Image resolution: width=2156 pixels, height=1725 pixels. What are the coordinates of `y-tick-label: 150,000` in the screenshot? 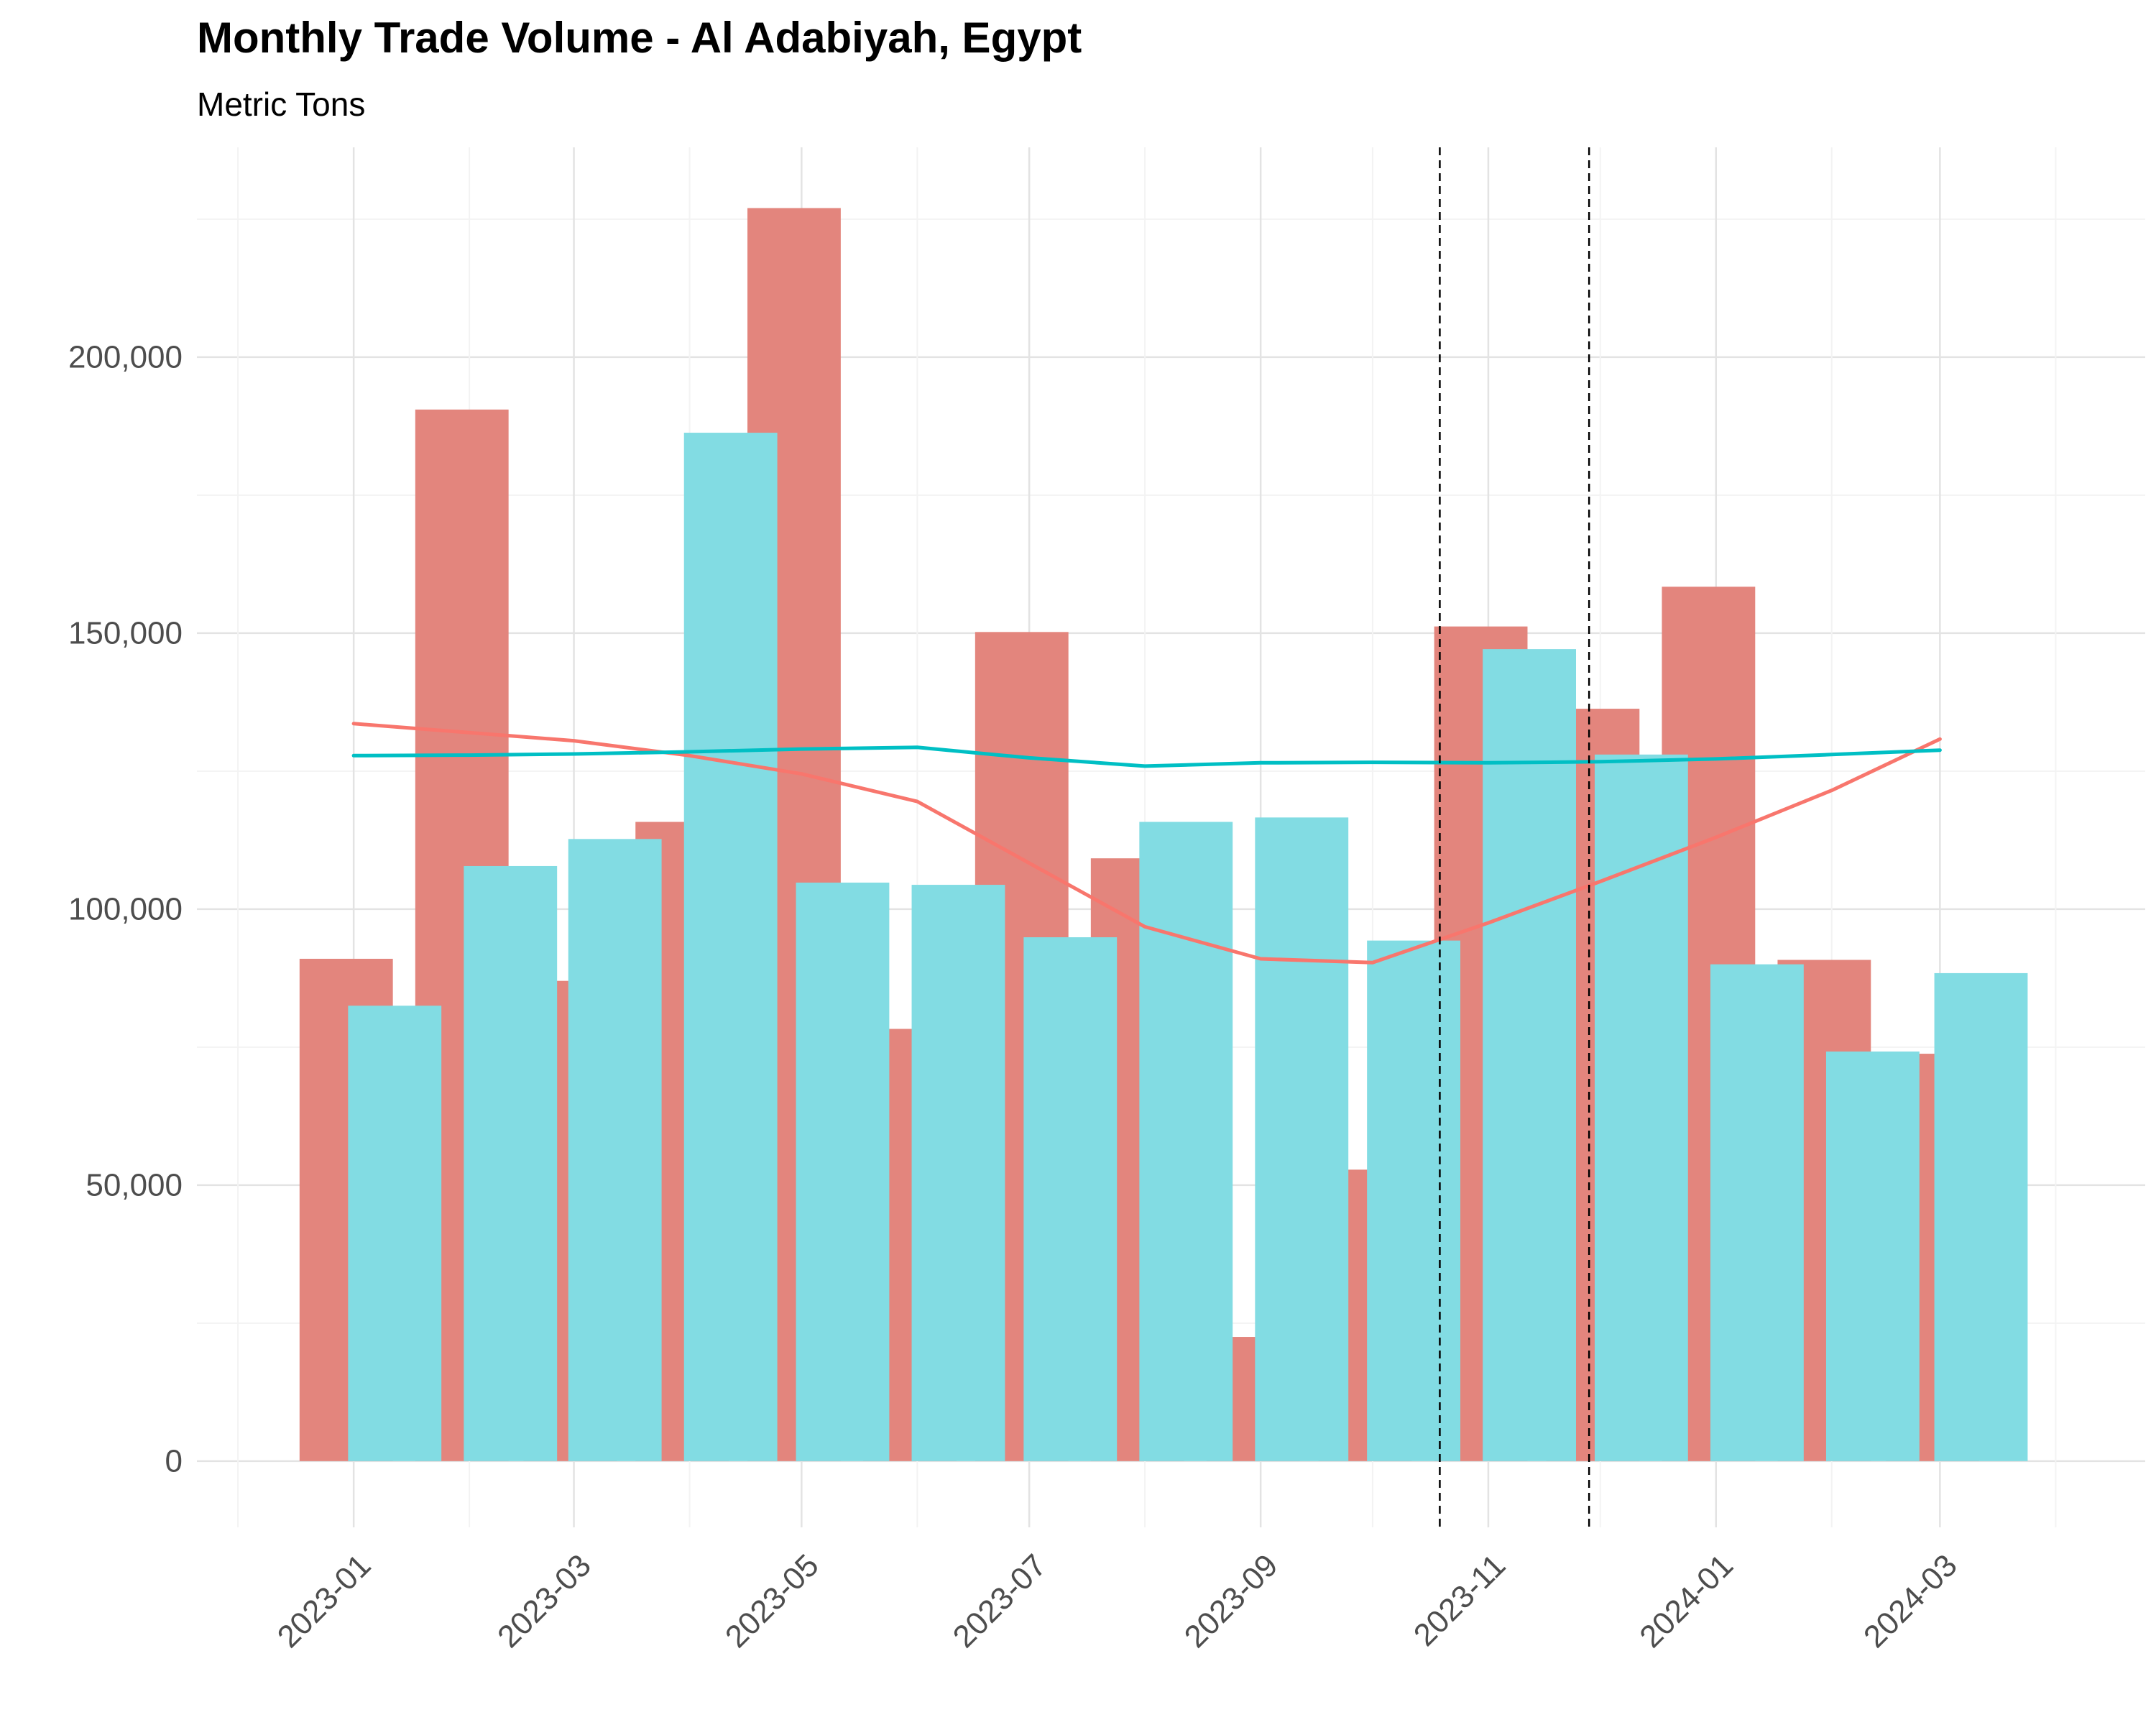 It's located at (125, 632).